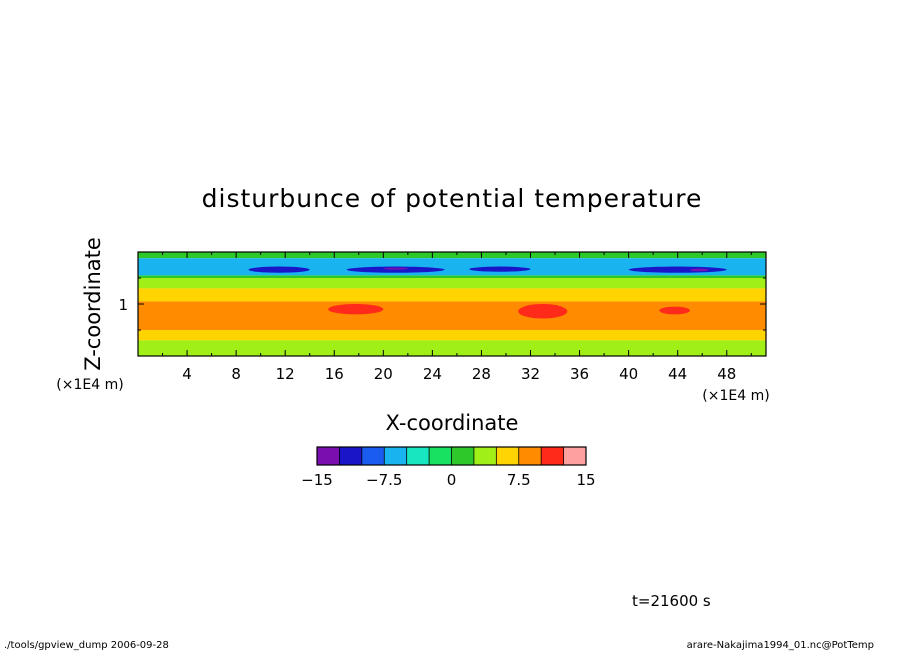 The height and width of the screenshot is (654, 904). Describe the element at coordinates (93, 304) in the screenshot. I see `y-axis-label: Z-coordinate` at that location.